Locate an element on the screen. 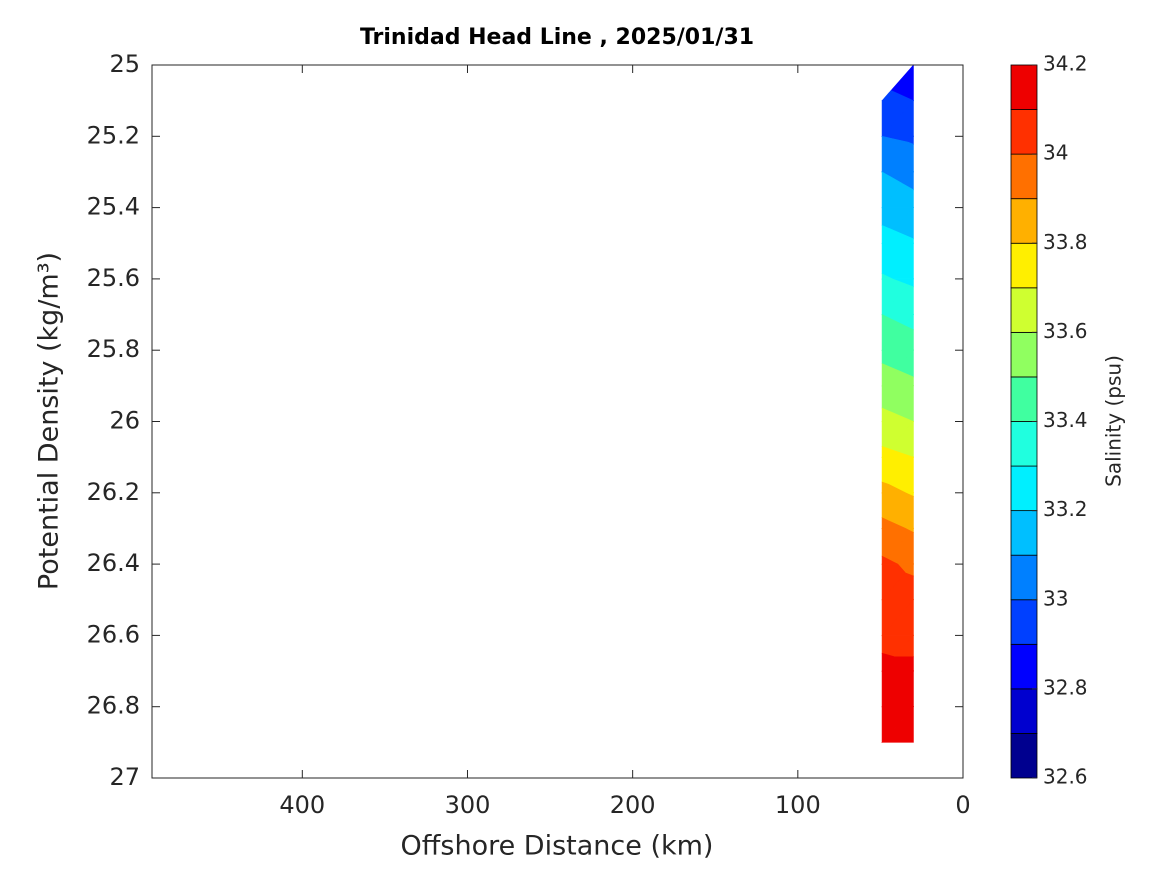 This screenshot has height=875, width=1167. x-tick-label: 300 is located at coordinates (468, 805).